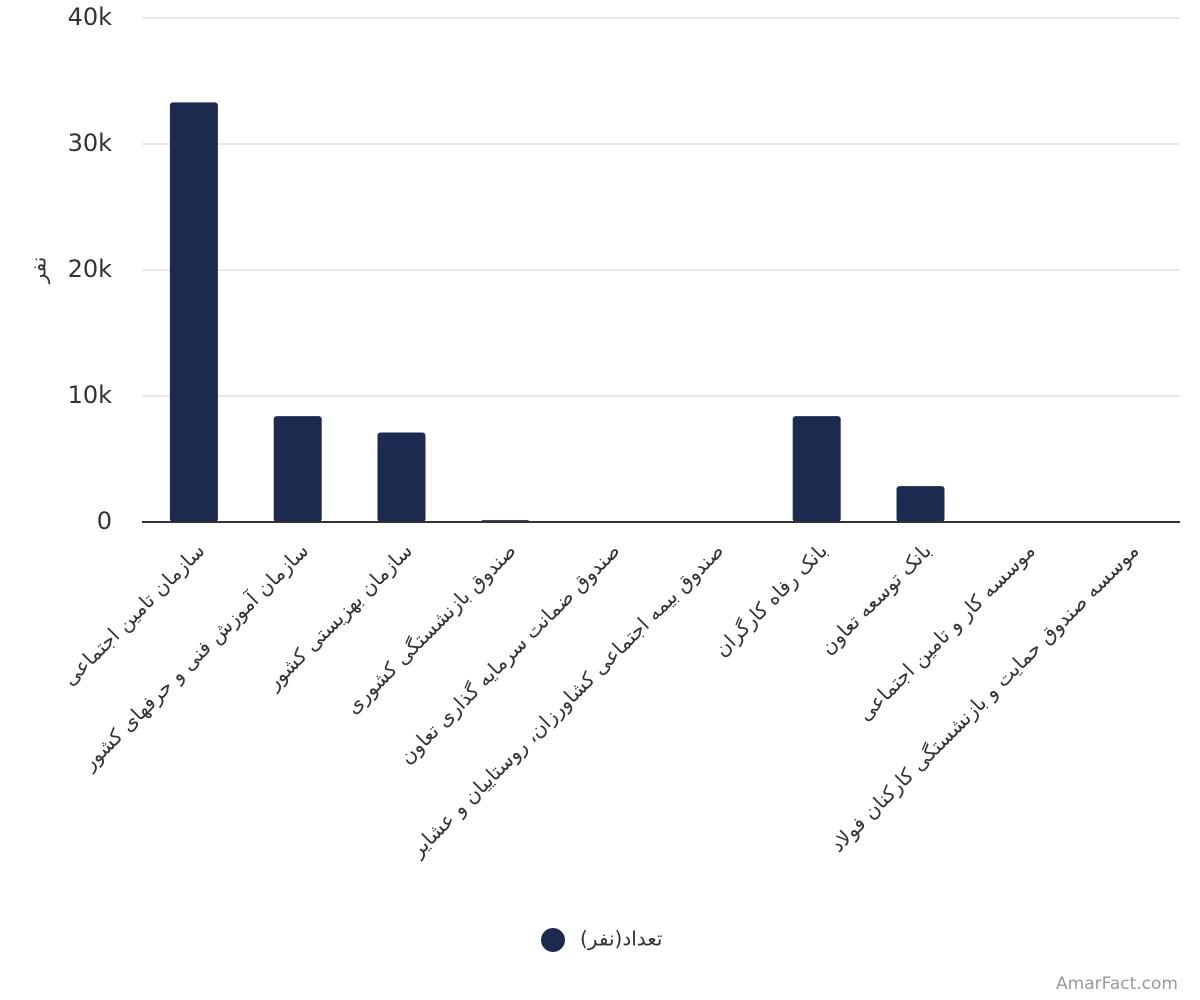  Describe the element at coordinates (104, 521) in the screenshot. I see `y-tick-label: 0` at that location.